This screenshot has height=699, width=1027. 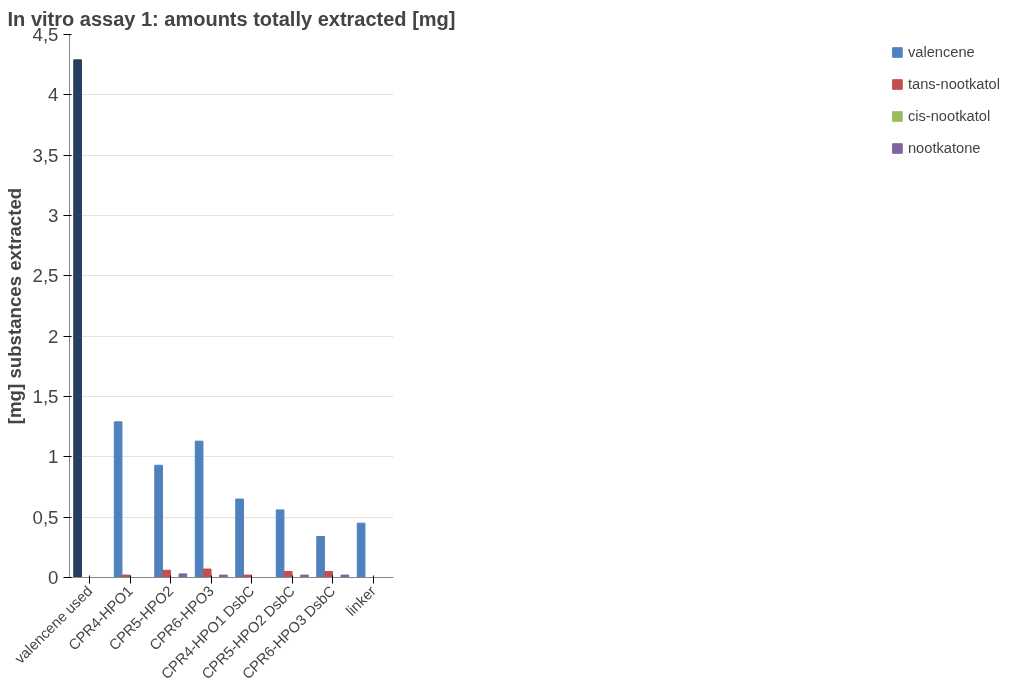 What do you see at coordinates (949, 116) in the screenshot?
I see `legend-label: cis-nootkatol` at bounding box center [949, 116].